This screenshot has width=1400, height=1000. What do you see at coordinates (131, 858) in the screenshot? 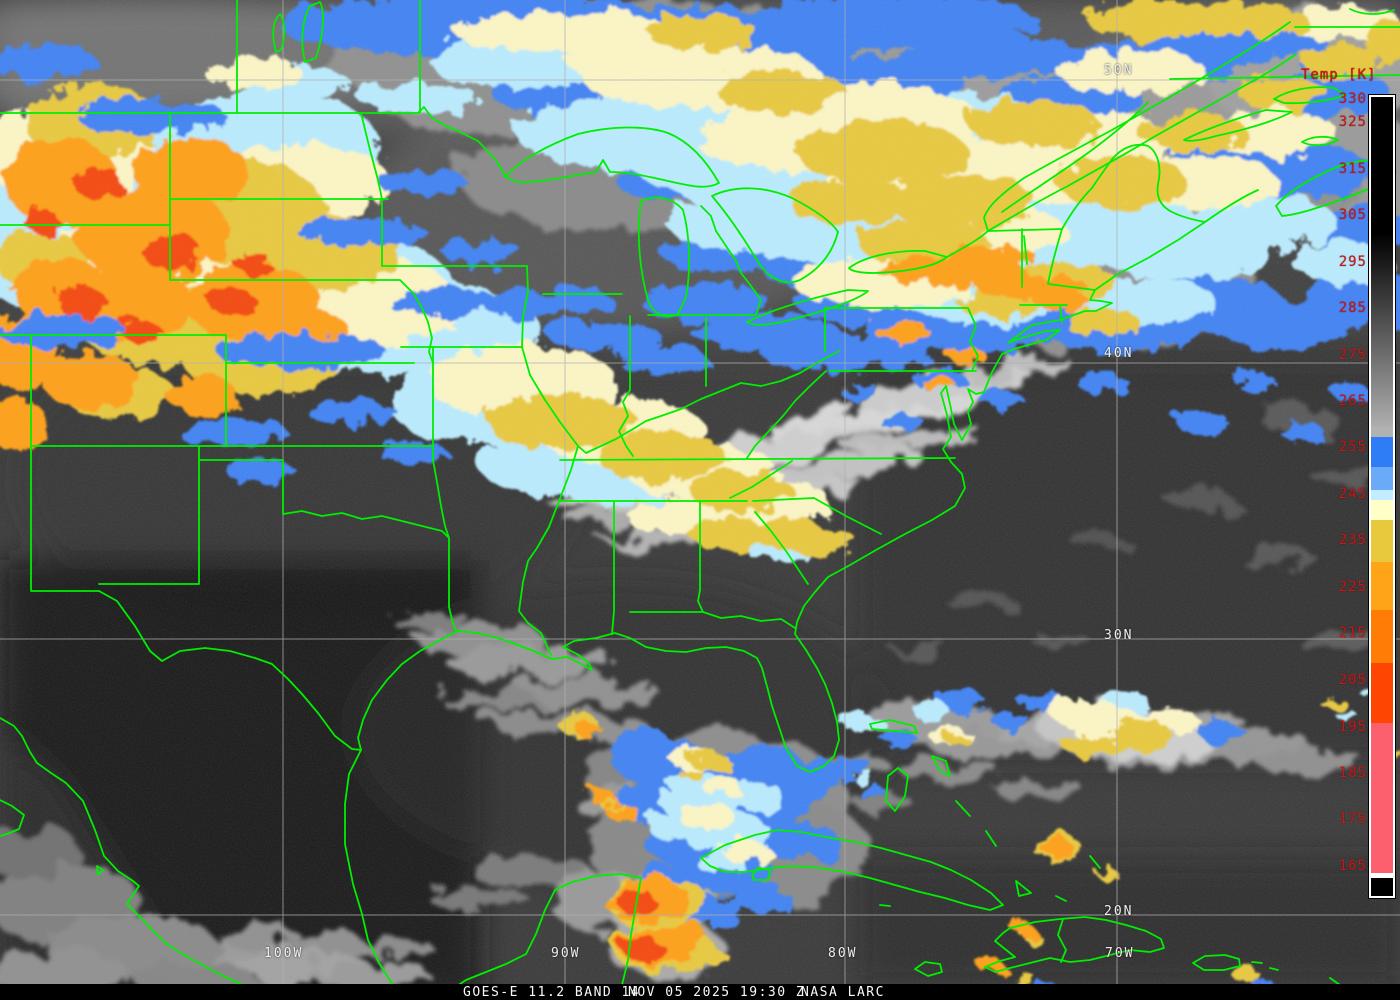
I see `mexico-pacific-coast` at bounding box center [131, 858].